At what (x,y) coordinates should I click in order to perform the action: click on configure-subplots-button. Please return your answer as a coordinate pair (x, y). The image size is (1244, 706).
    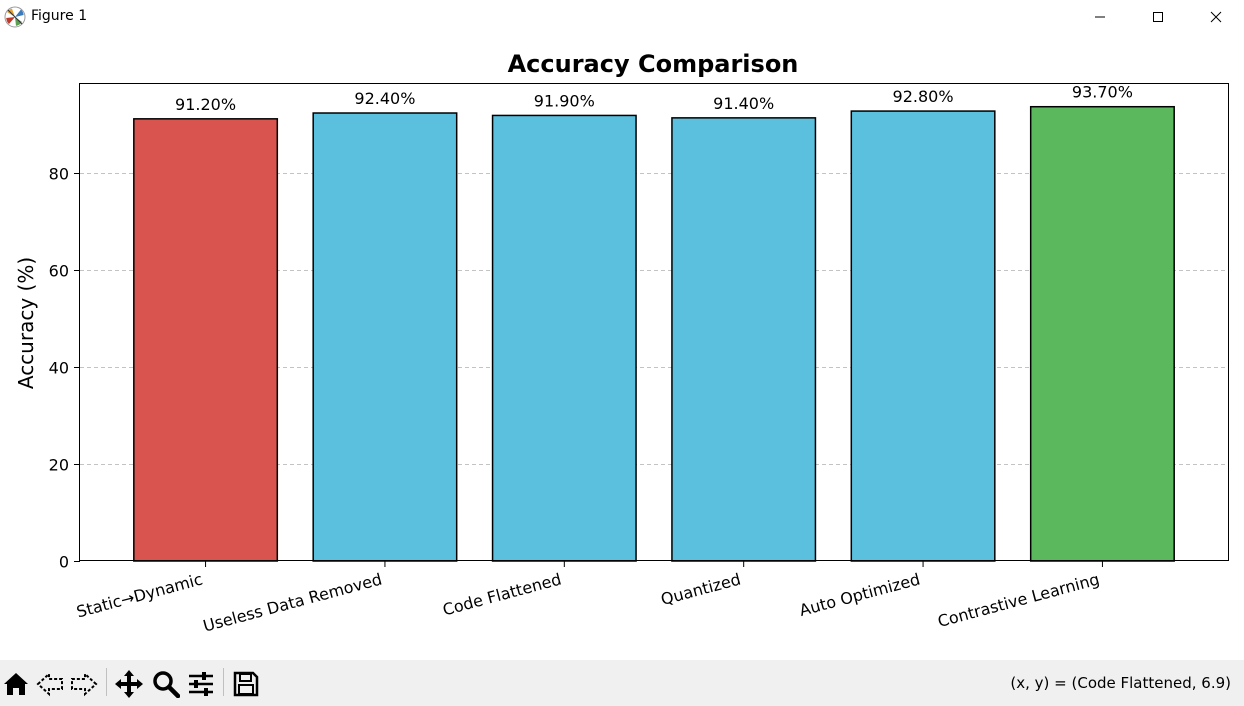
    Looking at the image, I should click on (201, 684).